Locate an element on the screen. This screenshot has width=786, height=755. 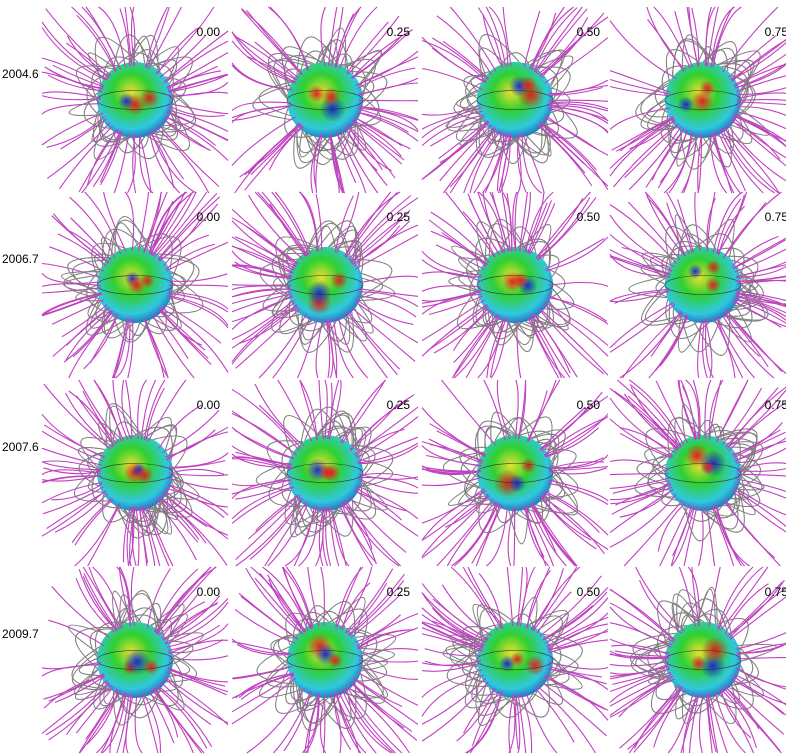
stellar-surface-sphere is located at coordinates (703, 285).